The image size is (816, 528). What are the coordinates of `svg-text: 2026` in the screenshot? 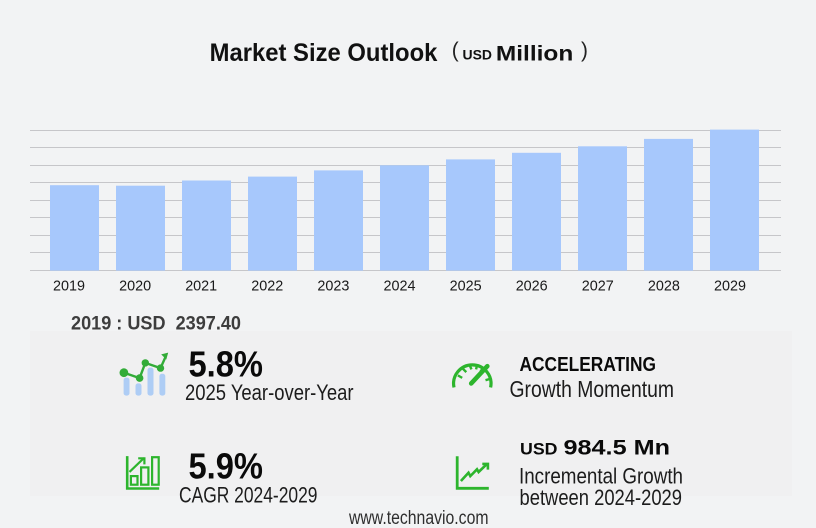 It's located at (532, 286).